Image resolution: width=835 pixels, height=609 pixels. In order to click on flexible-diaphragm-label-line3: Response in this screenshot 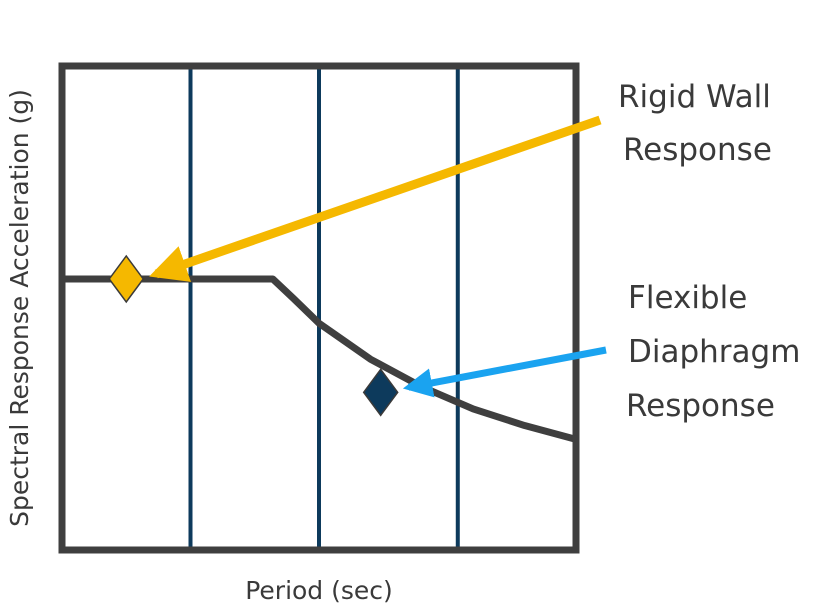, I will do `click(700, 406)`.